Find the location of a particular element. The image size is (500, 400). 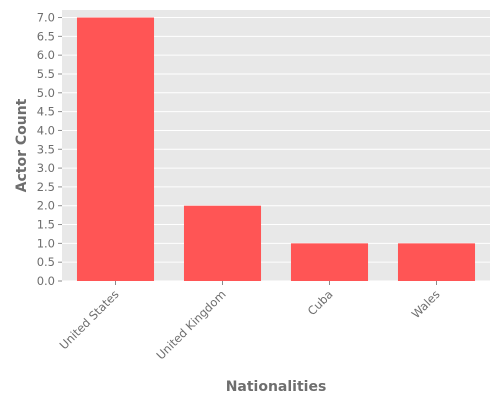

y-tick-label: 6.0 is located at coordinates (46, 55).